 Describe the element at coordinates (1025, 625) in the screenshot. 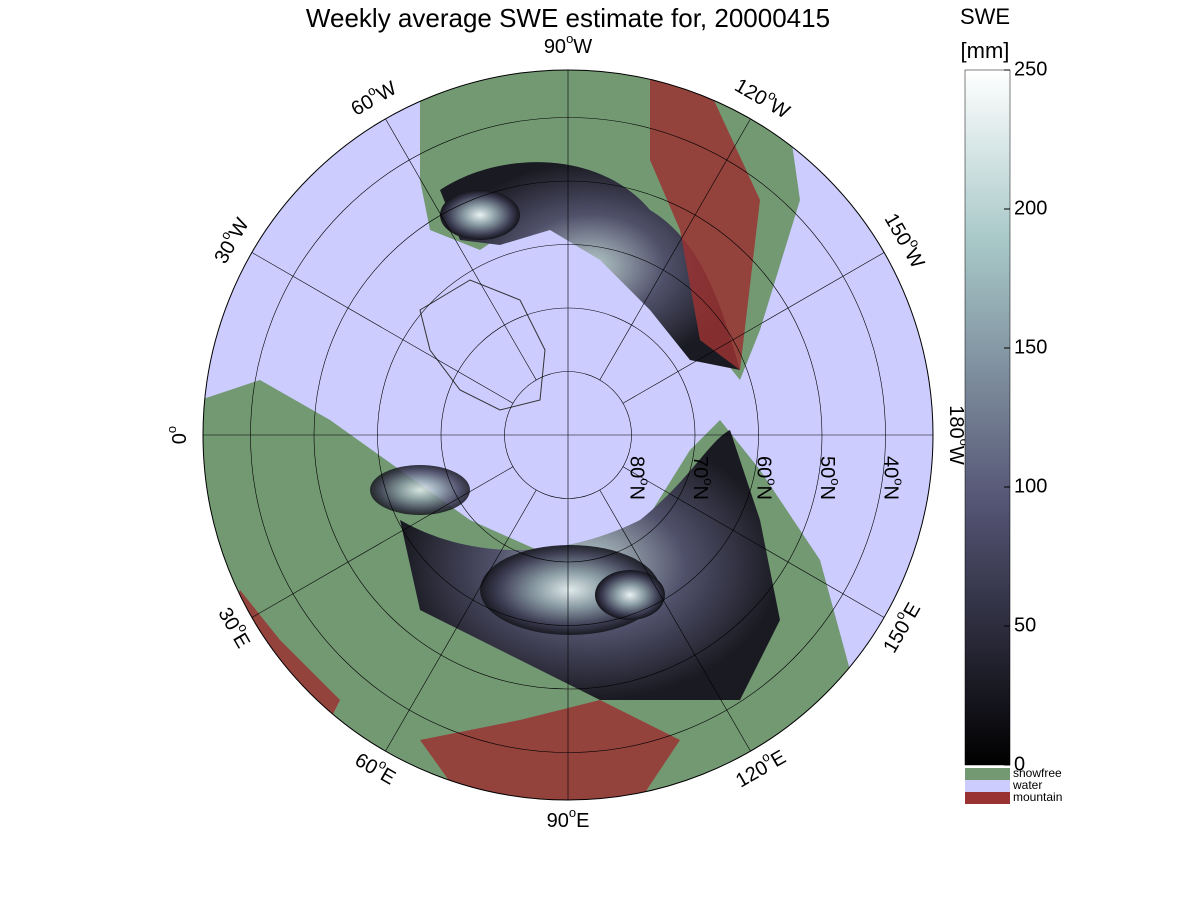

I see `colorbar-tick-label: 50` at that location.